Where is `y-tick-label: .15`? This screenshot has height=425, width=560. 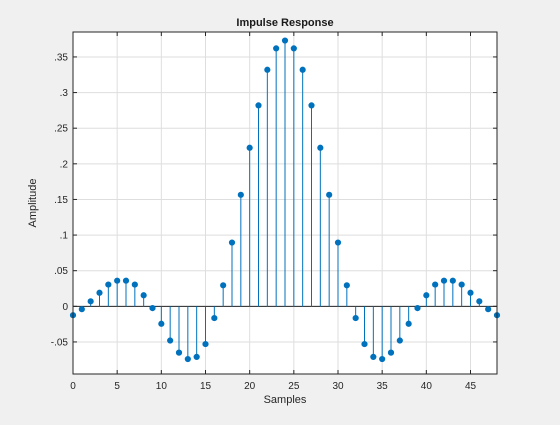
y-tick-label: .15 is located at coordinates (61, 200).